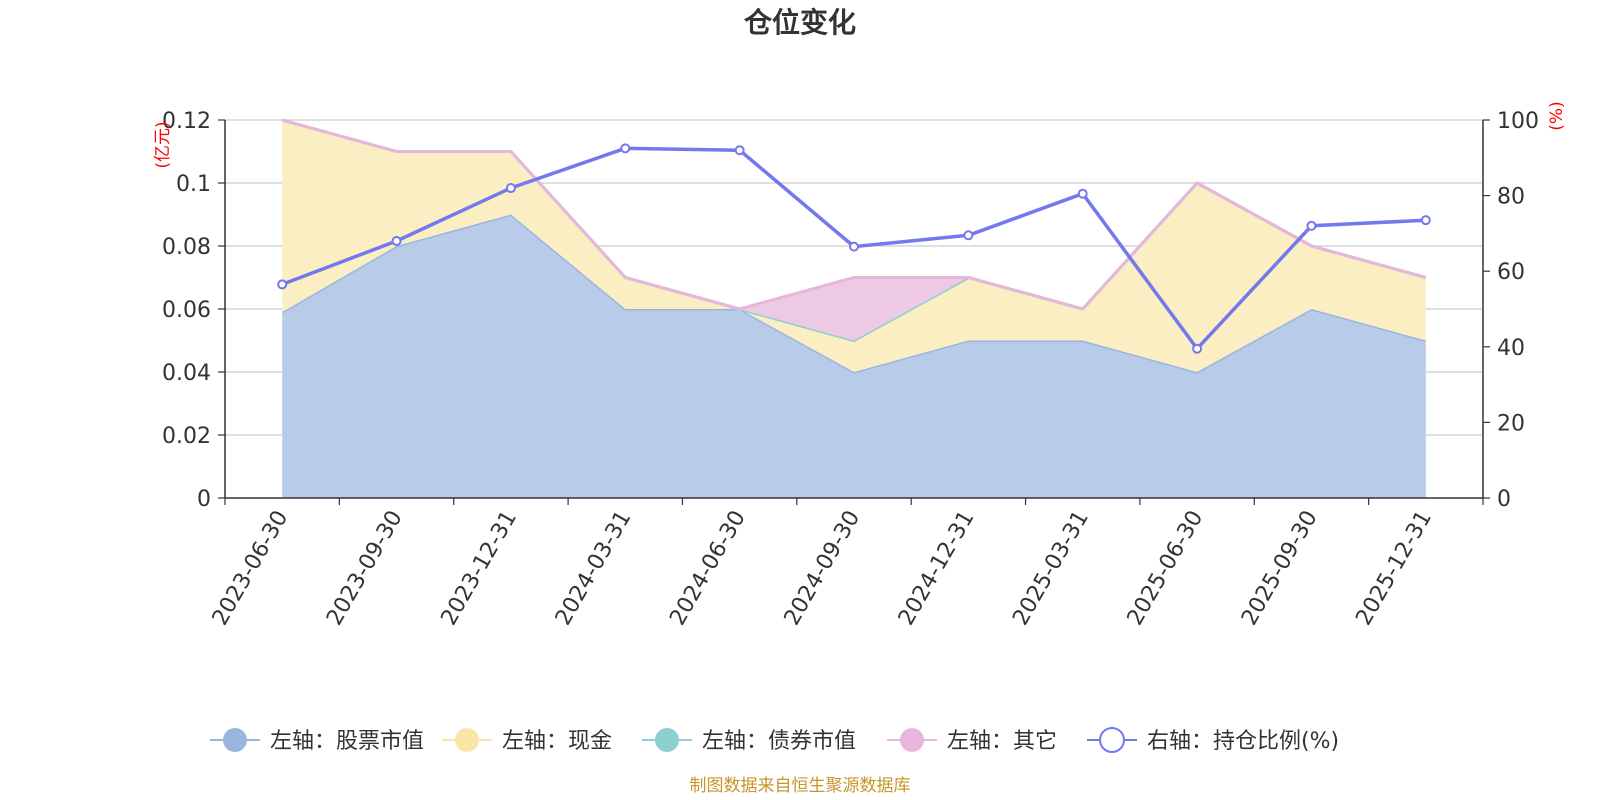 This screenshot has width=1600, height=800. Describe the element at coordinates (1002, 741) in the screenshot. I see `legend-label: 左轴：其它` at that location.